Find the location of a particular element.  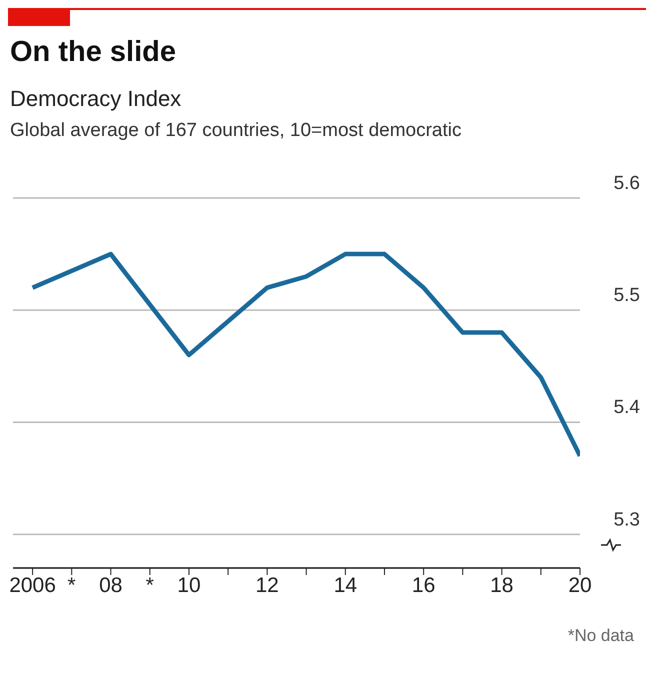

y-tick-label: 5.5 is located at coordinates (627, 295).